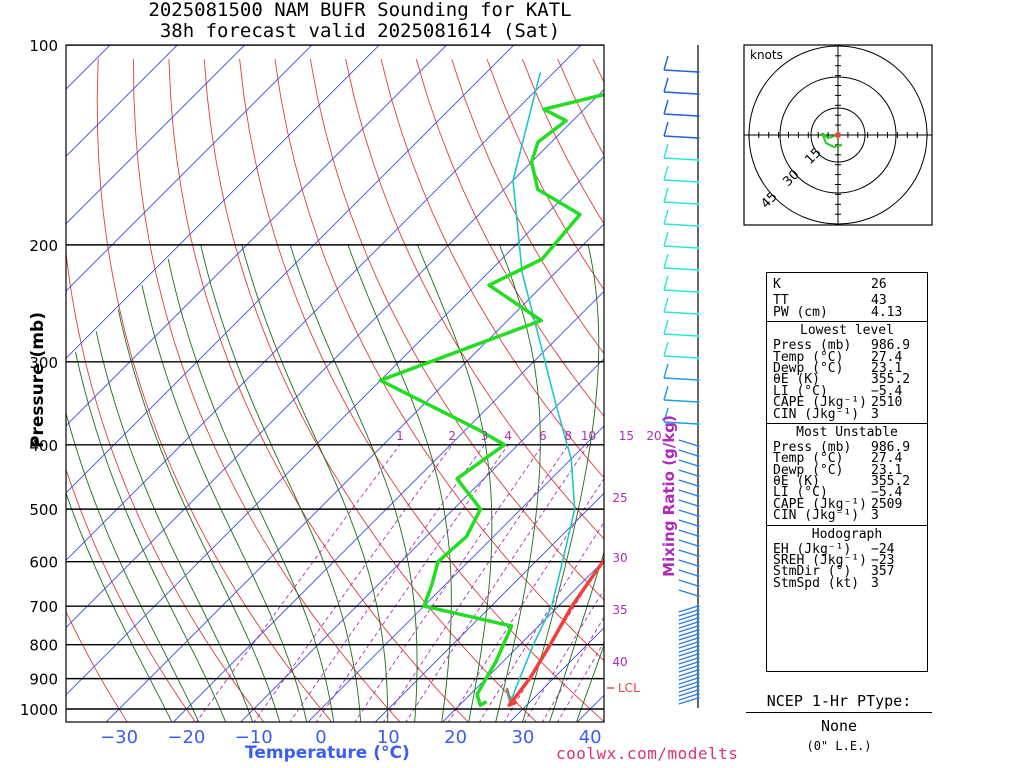 The width and height of the screenshot is (1024, 768). What do you see at coordinates (43, 563) in the screenshot?
I see `pressure-tick-label: 600` at bounding box center [43, 563].